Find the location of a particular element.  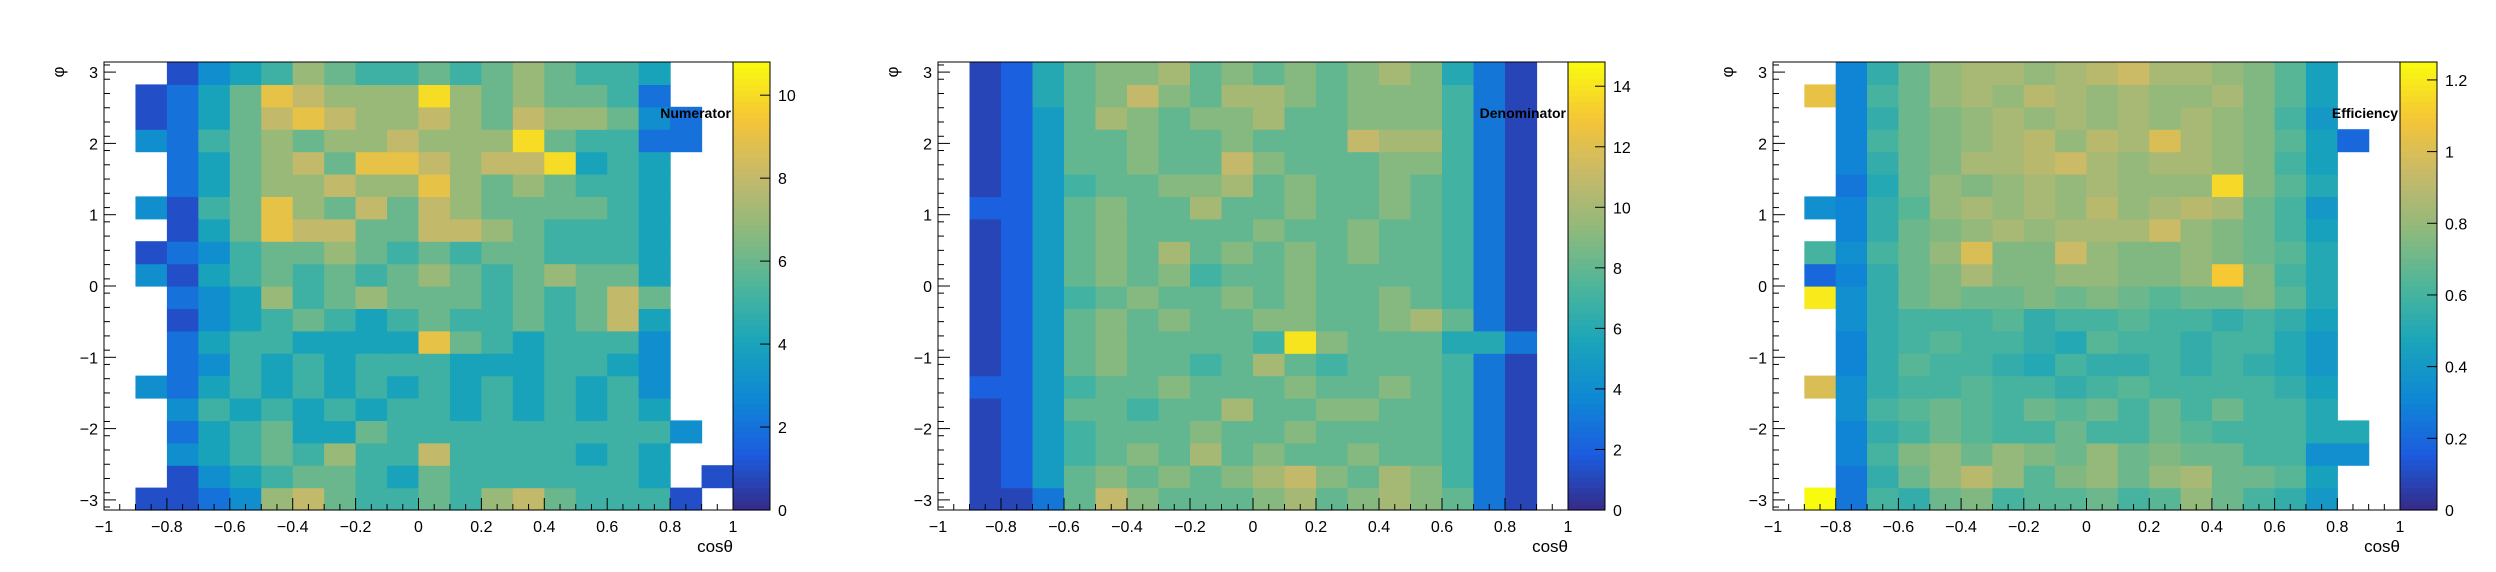

x-tick-label: 0 is located at coordinates (418, 527).